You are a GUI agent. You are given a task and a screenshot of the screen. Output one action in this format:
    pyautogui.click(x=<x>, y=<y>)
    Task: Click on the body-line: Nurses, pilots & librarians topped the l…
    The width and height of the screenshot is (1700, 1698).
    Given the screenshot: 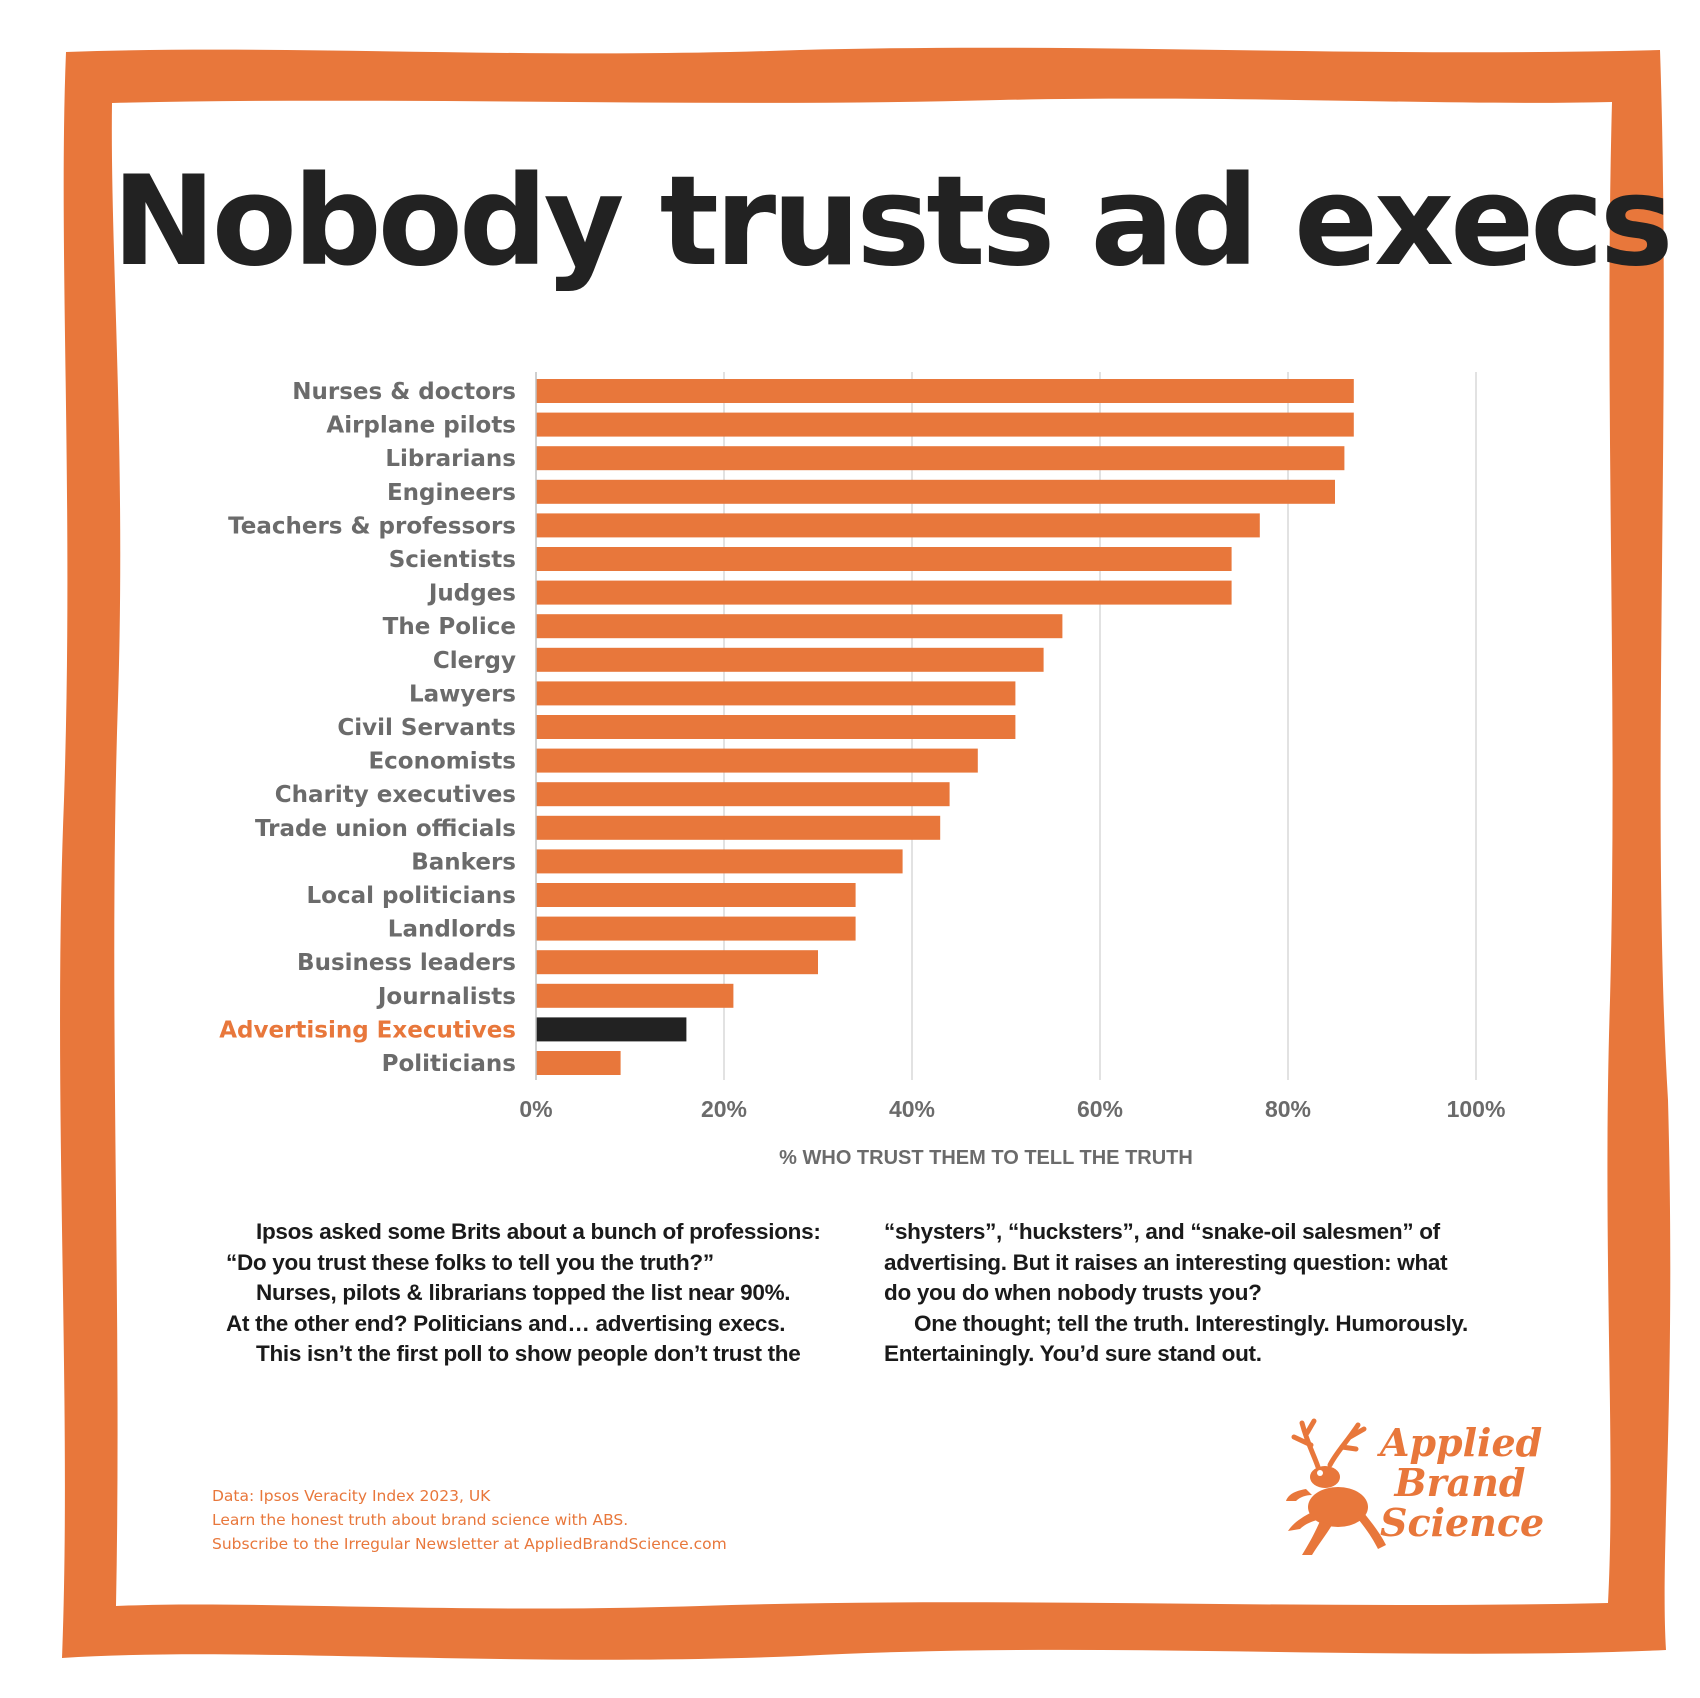 What is the action you would take?
    pyautogui.click(x=523, y=1292)
    